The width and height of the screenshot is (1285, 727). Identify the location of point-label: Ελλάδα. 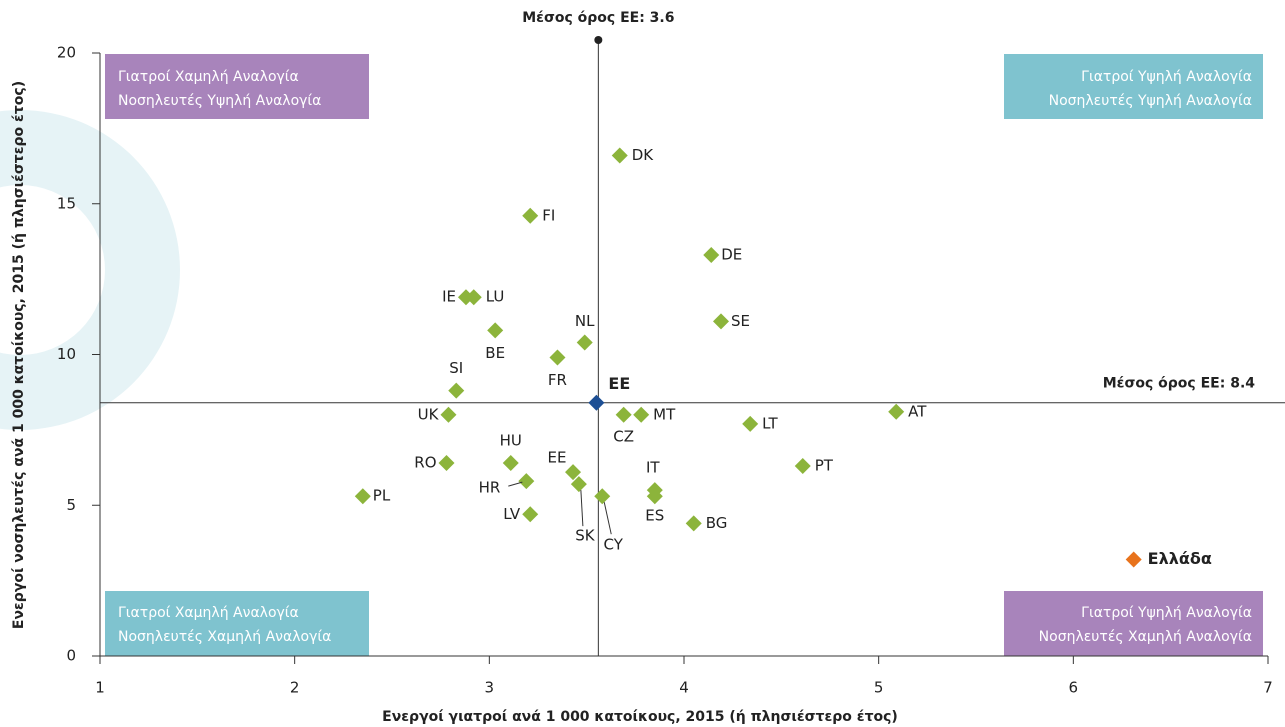
(1180, 558).